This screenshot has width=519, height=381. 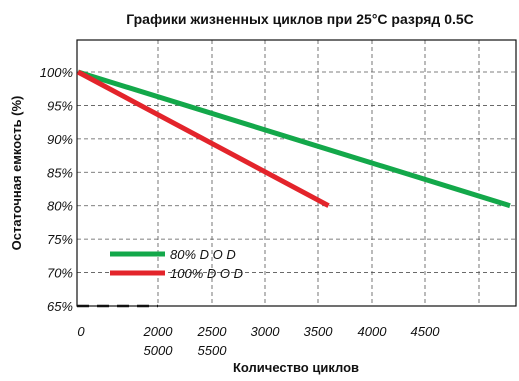 What do you see at coordinates (203, 254) in the screenshot?
I see `legend-label-80-dod: 80% D O D` at bounding box center [203, 254].